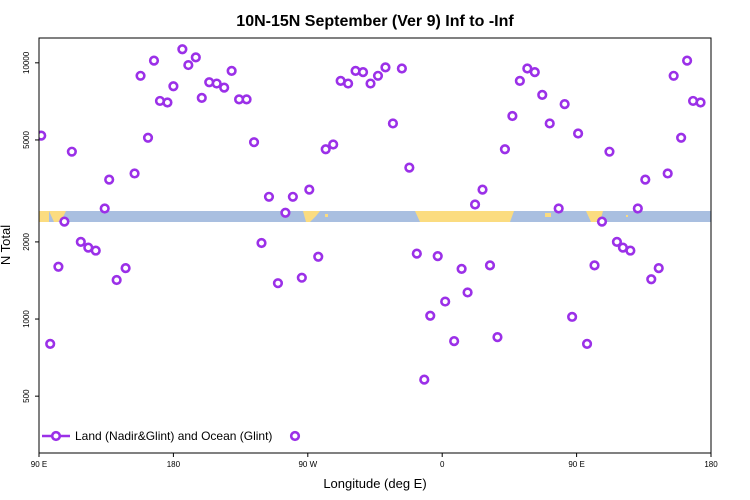 Image resolution: width=750 pixels, height=500 pixels. What do you see at coordinates (374, 461) in the screenshot?
I see `x-axis: 90 E 180 90 W 0 90 E 180` at bounding box center [374, 461].